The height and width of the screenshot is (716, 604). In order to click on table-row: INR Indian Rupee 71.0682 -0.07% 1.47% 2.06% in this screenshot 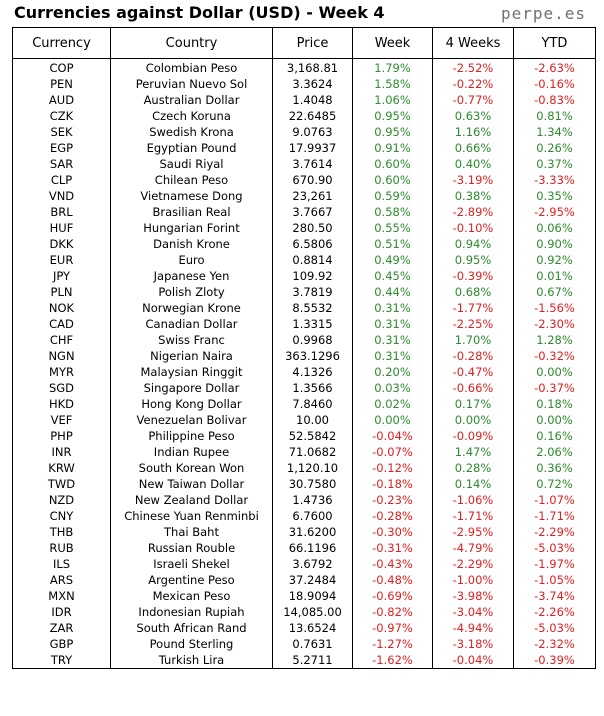, I will do `click(304, 452)`.